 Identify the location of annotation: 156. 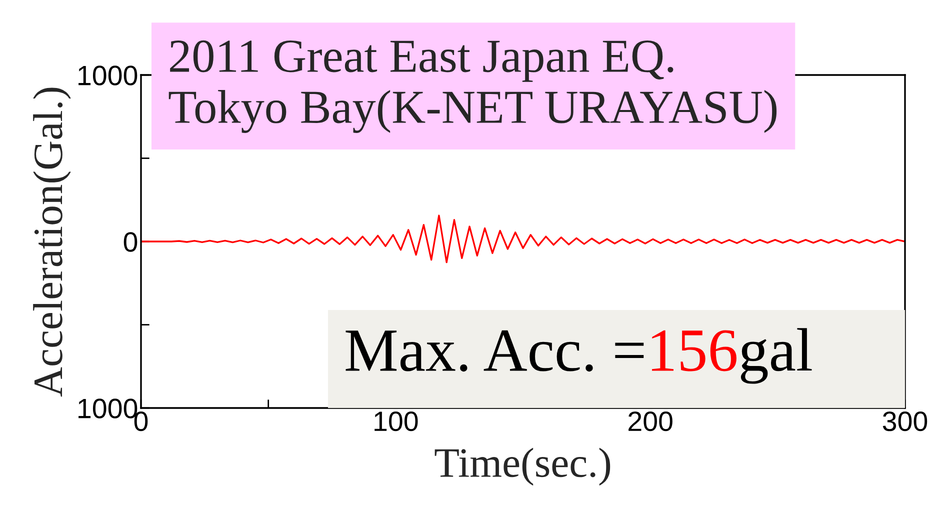
(694, 351).